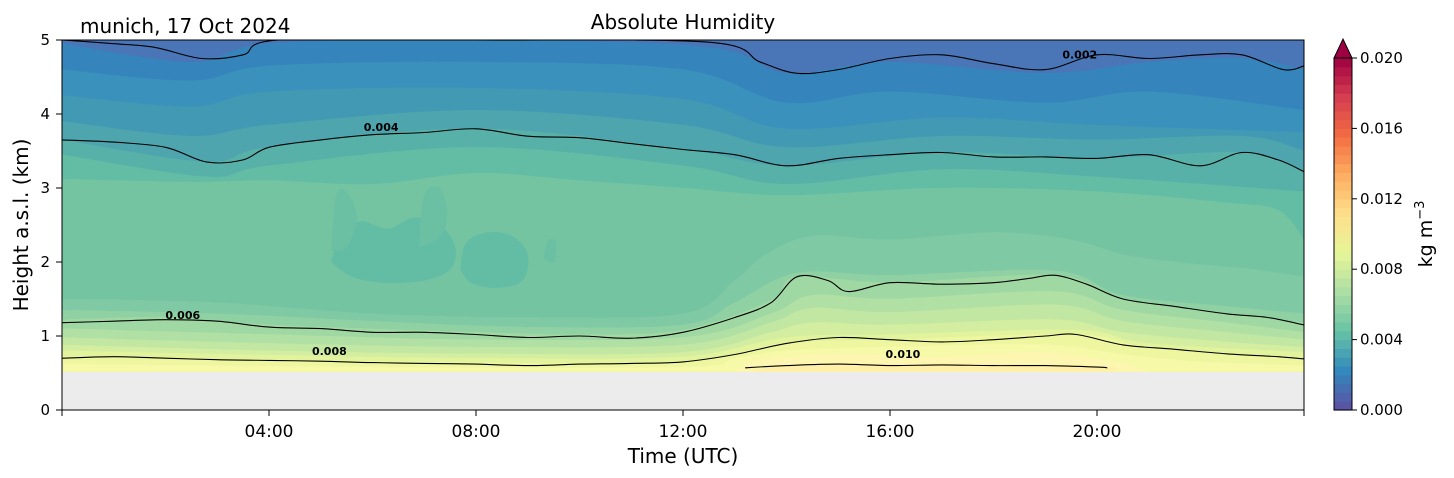 The width and height of the screenshot is (1454, 478). I want to click on humidity-patches, so click(444, 237).